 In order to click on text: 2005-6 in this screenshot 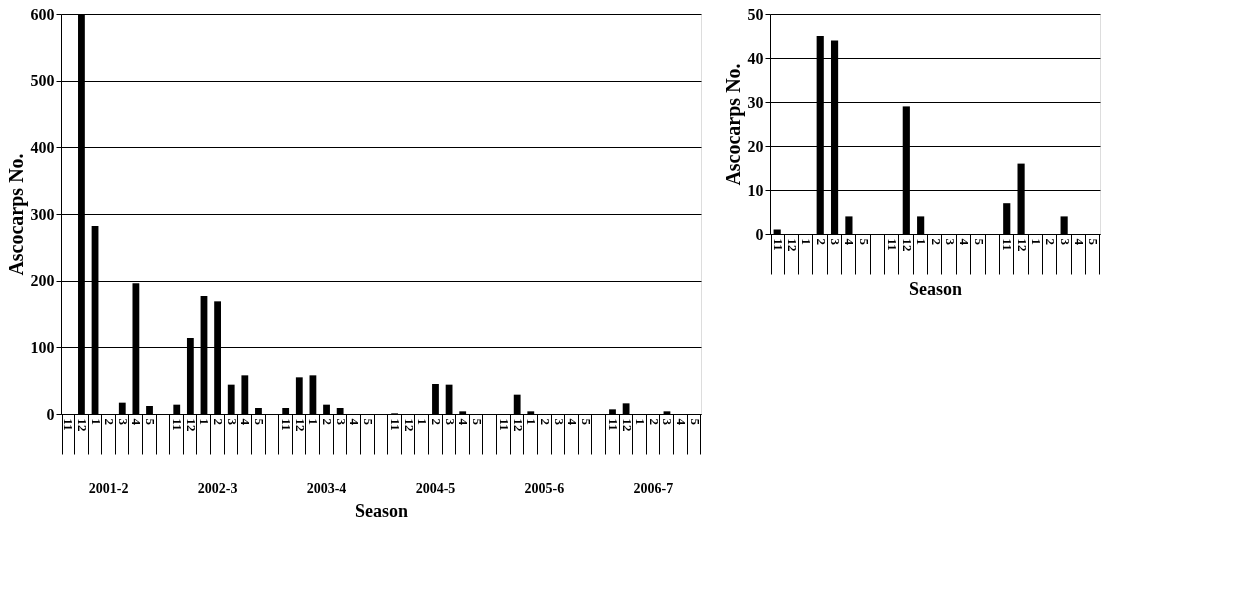, I will do `click(544, 488)`.